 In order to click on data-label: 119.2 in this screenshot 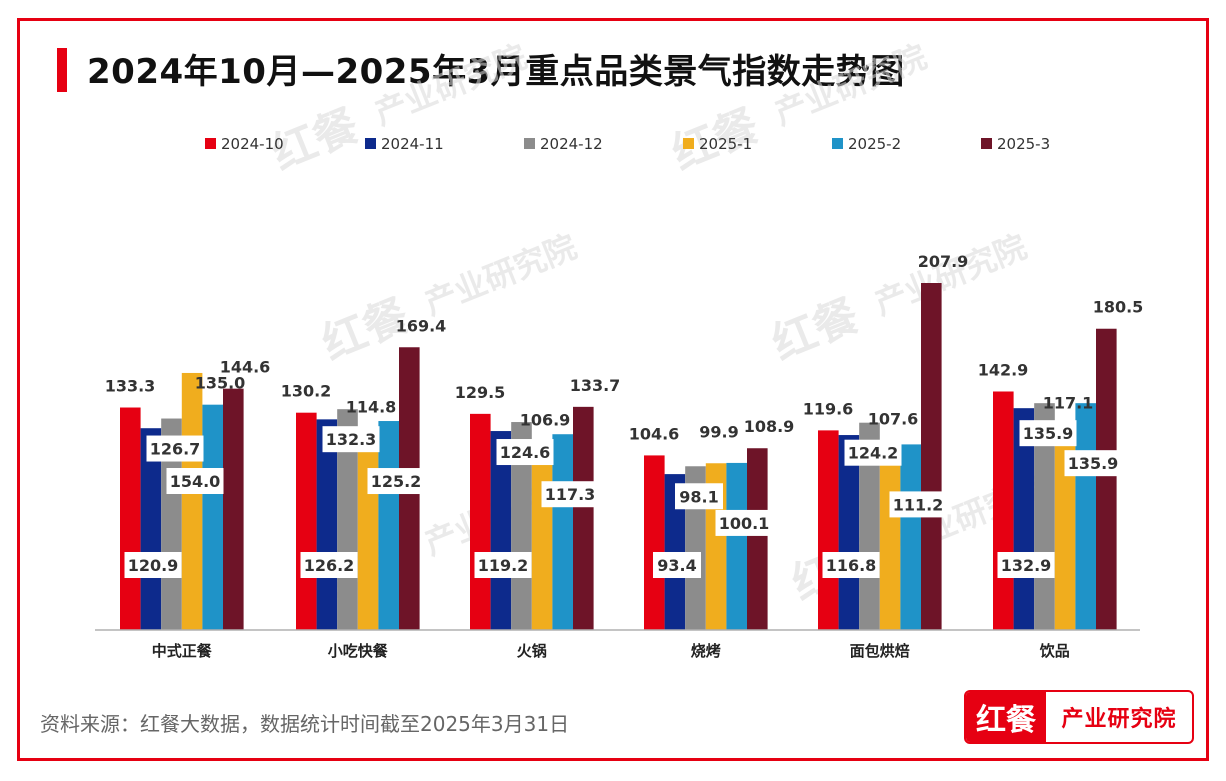, I will do `click(503, 565)`.